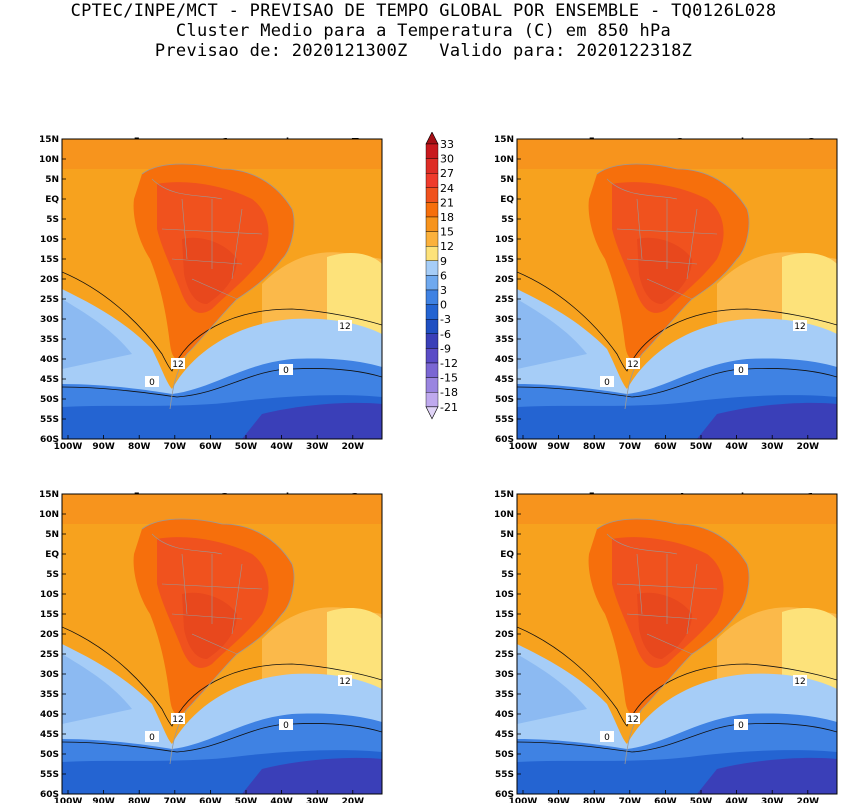  What do you see at coordinates (432, 138) in the screenshot?
I see `colorbar-top-arrow` at bounding box center [432, 138].